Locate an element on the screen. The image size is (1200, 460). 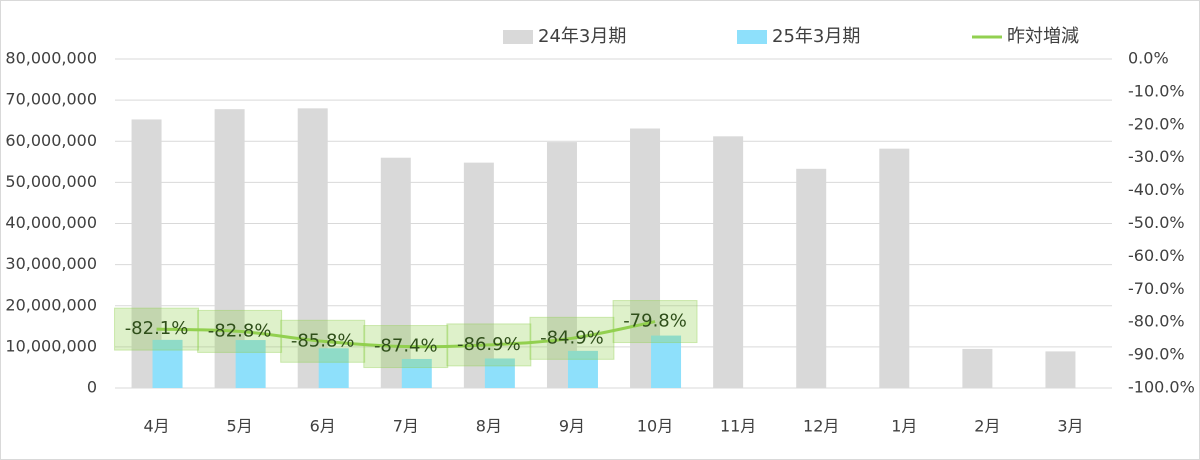
y2-tick-label: -70.0% is located at coordinates (1156, 288).